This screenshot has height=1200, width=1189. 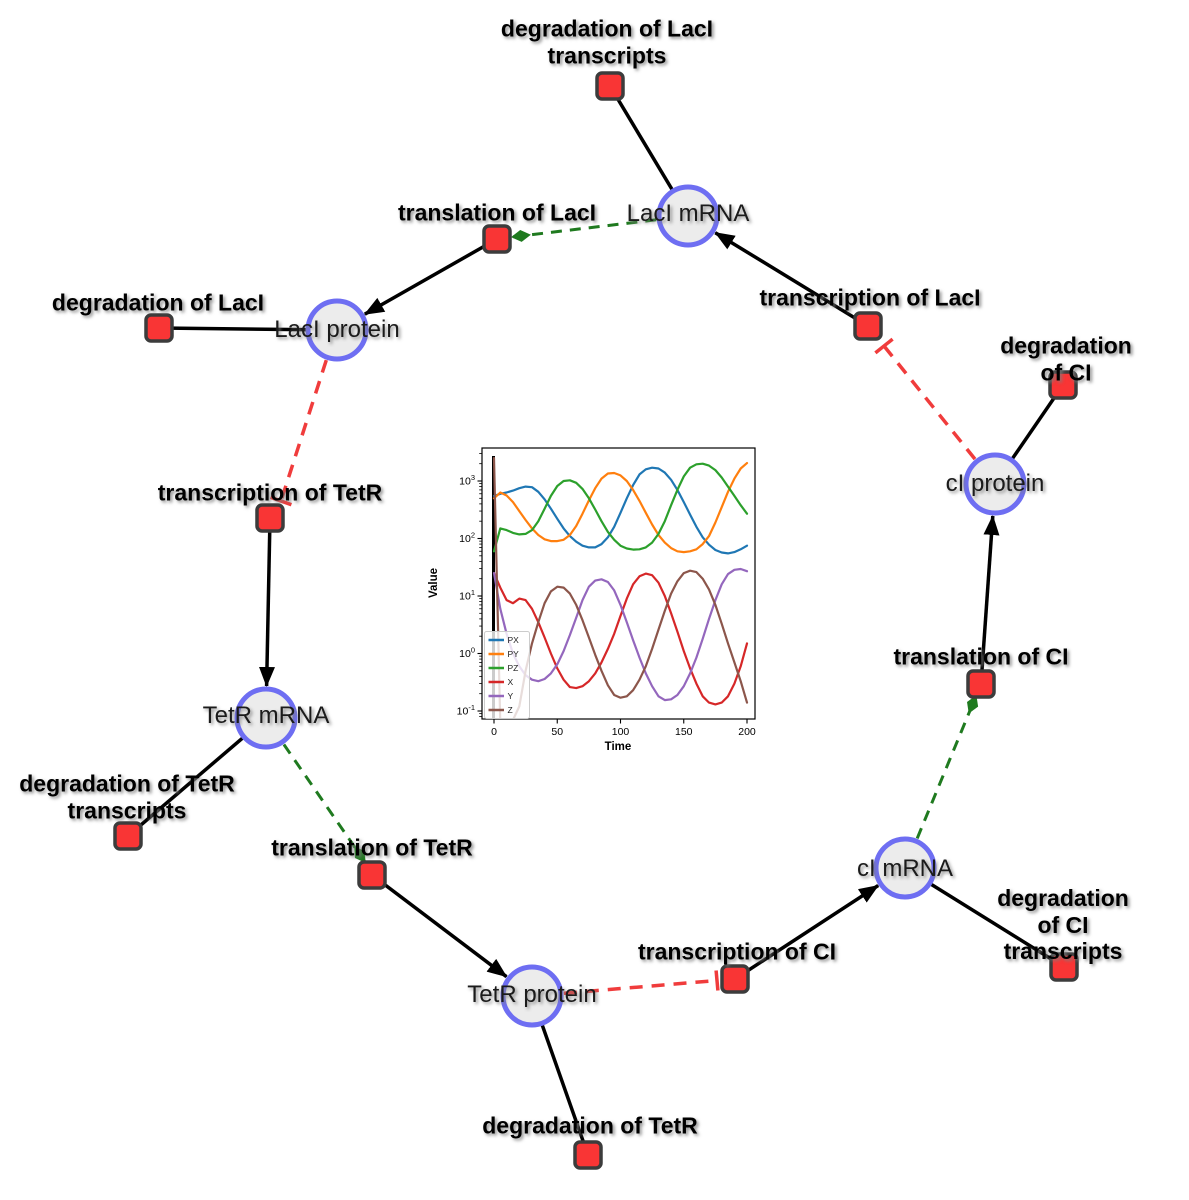 I want to click on label-degradation-of-tetr-transcripts: degradation of TetR transcripts, so click(x=127, y=796).